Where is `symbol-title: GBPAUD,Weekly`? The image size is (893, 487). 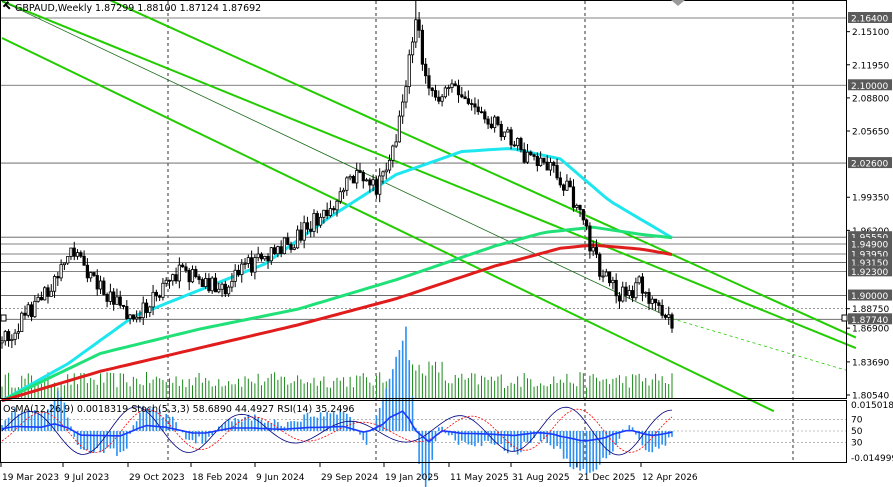
symbol-title: GBPAUD,Weekly is located at coordinates (53, 8).